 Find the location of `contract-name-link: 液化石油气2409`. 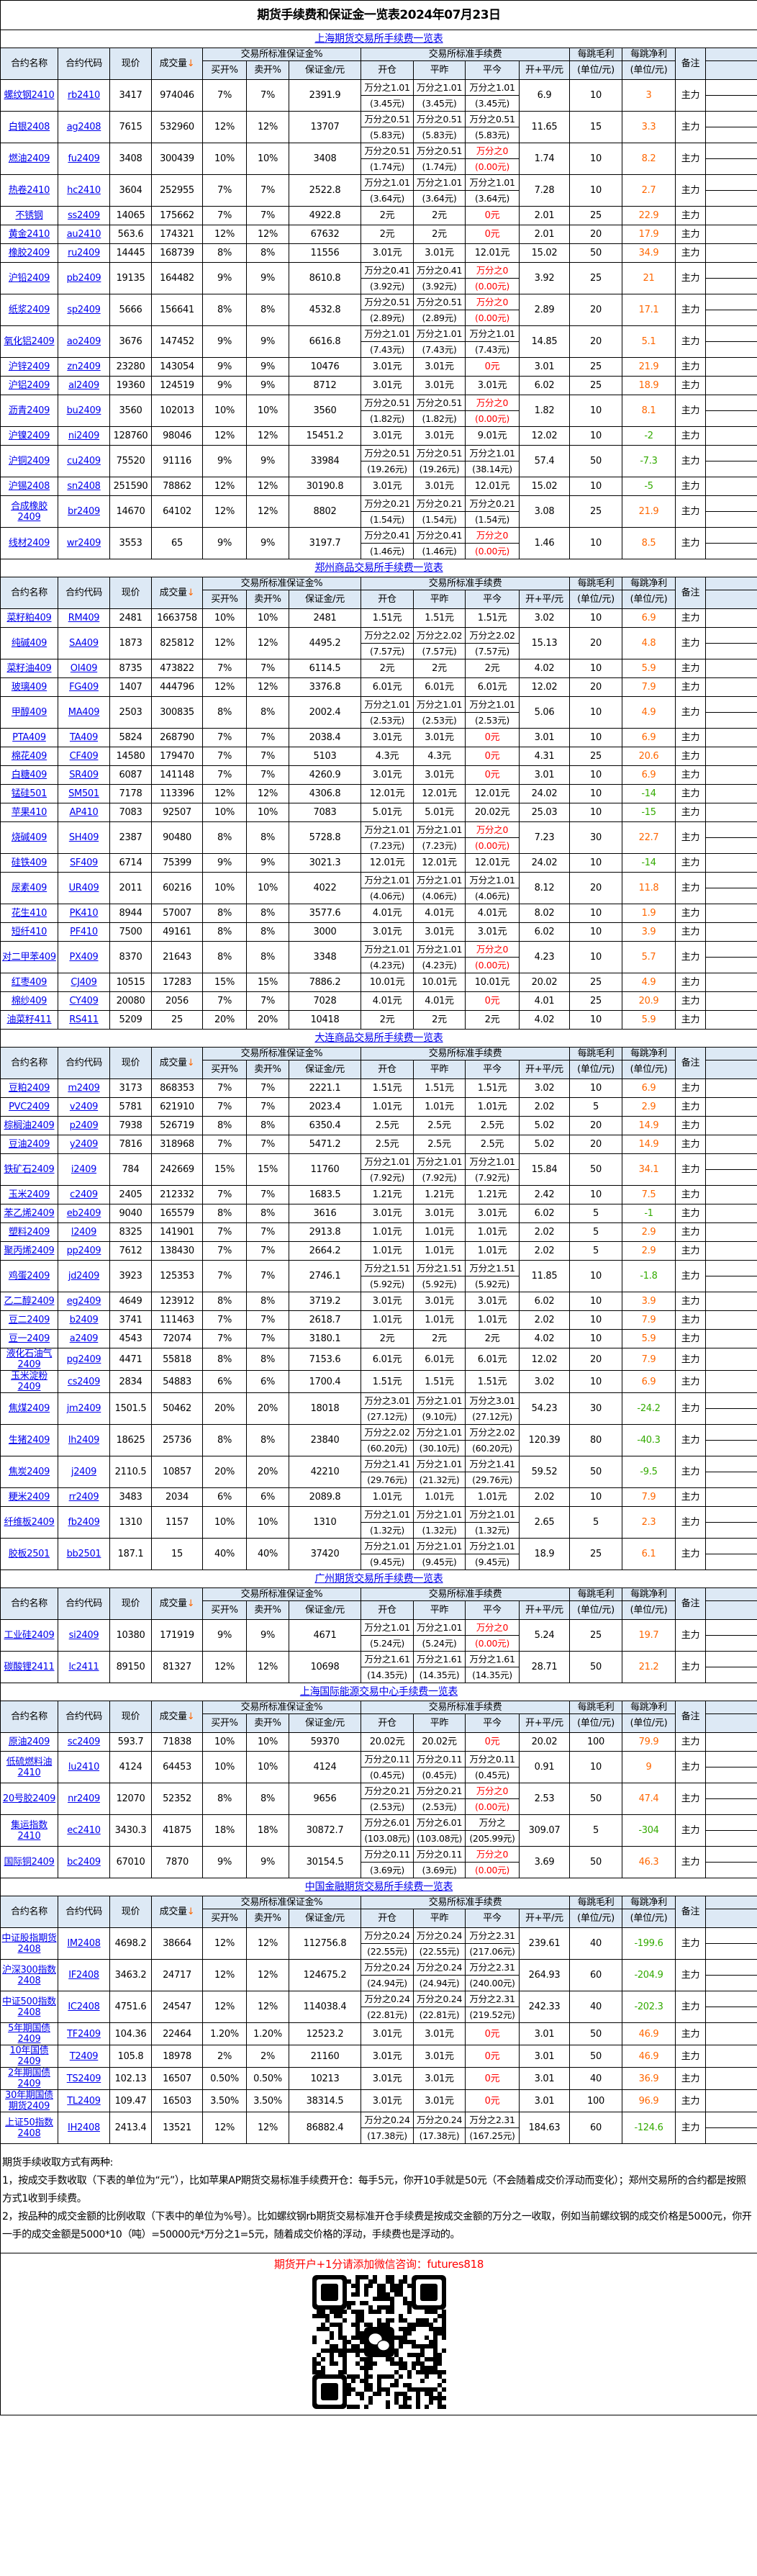

contract-name-link: 液化石油气2409 is located at coordinates (29, 1359).